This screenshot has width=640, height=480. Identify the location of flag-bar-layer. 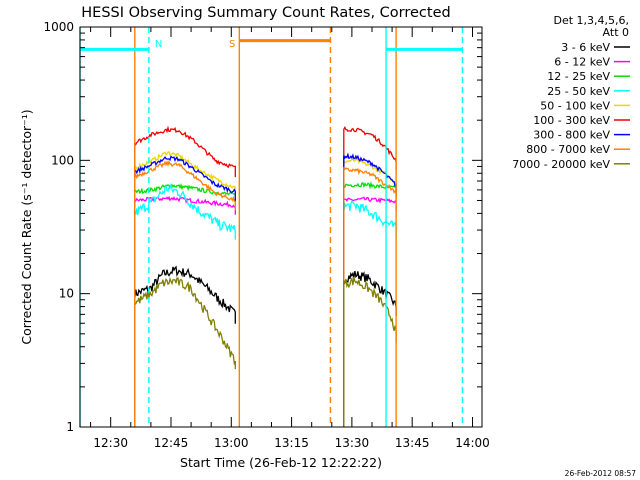
(271, 45).